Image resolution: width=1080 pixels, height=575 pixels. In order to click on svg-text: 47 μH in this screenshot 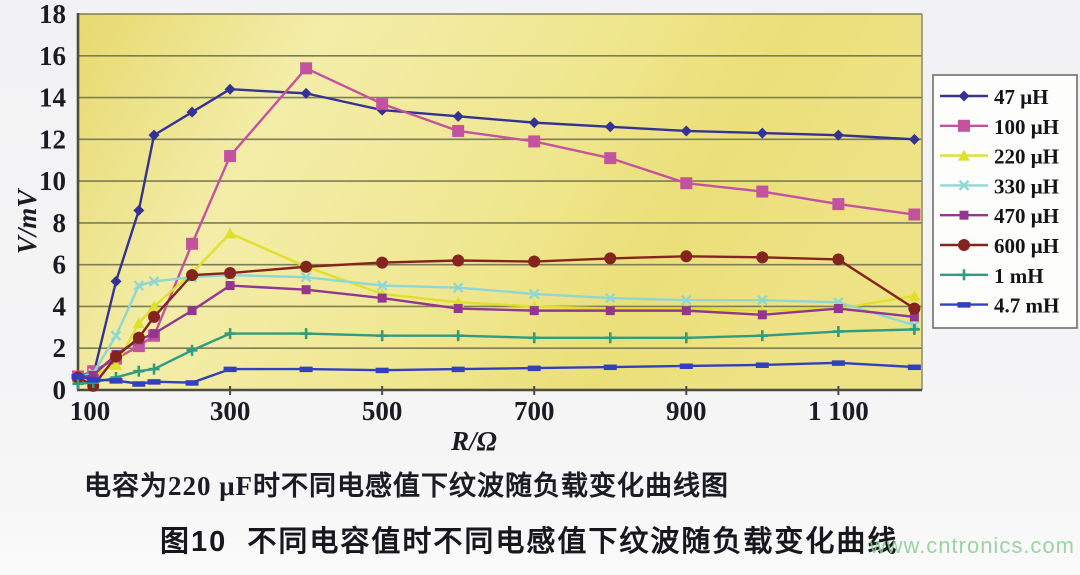, I will do `click(1021, 97)`.